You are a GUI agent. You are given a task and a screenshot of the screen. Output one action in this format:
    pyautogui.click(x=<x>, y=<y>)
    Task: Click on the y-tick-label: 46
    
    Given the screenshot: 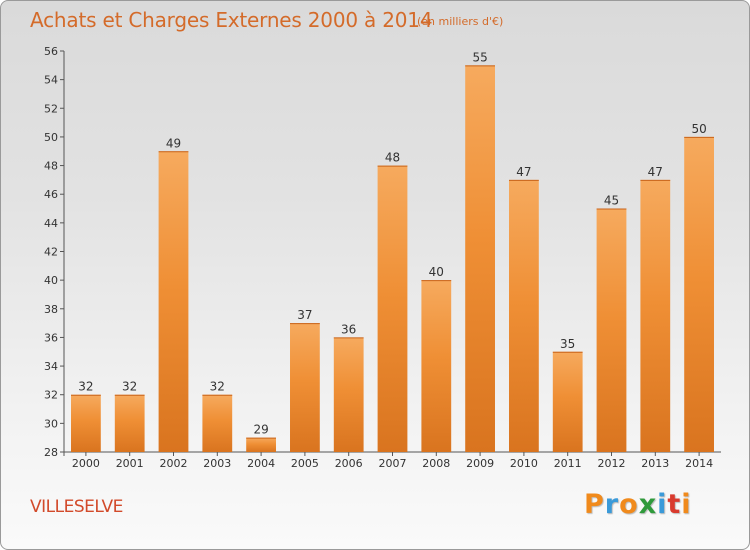 What is the action you would take?
    pyautogui.click(x=51, y=194)
    